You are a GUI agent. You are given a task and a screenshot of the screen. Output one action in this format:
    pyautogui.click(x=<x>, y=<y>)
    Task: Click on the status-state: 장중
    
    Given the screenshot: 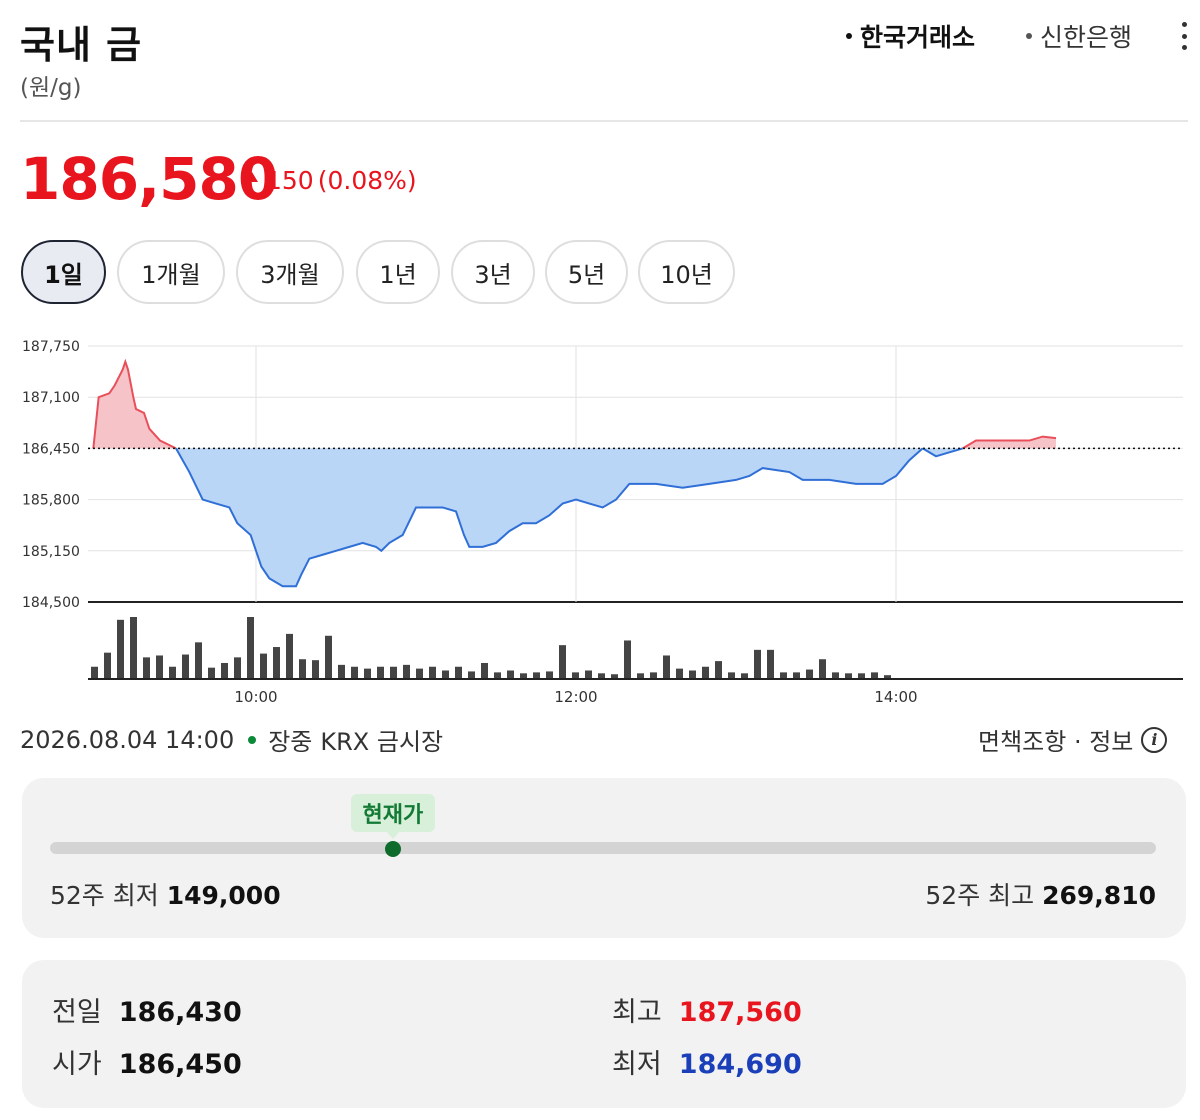 What is the action you would take?
    pyautogui.click(x=290, y=742)
    